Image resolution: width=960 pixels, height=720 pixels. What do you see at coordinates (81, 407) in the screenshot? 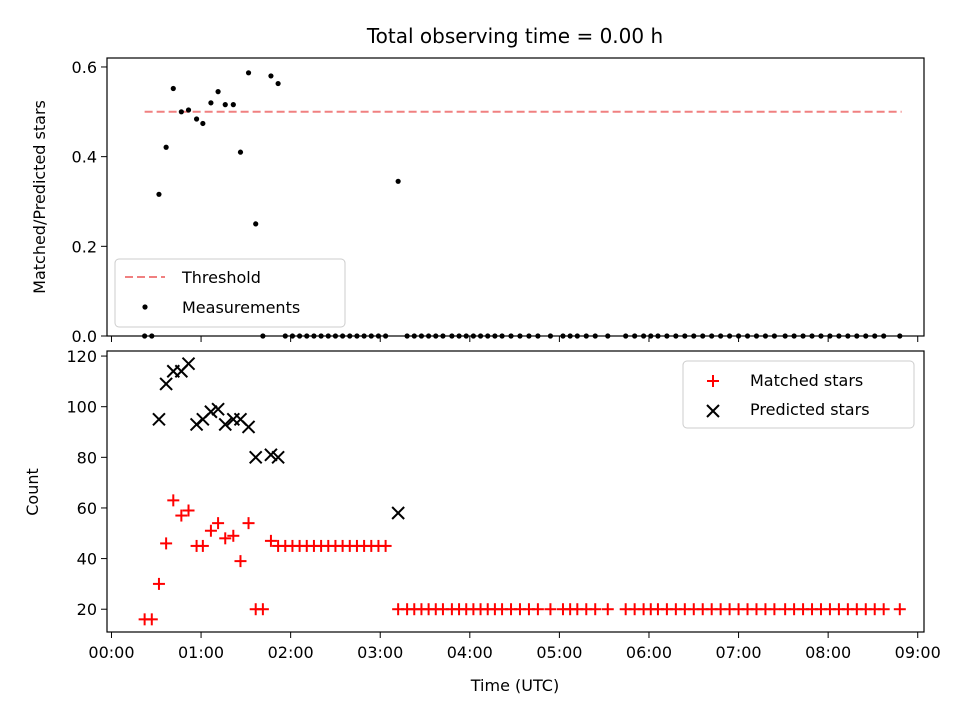
I see `bottom-y-tick-label: 100` at bounding box center [81, 407].